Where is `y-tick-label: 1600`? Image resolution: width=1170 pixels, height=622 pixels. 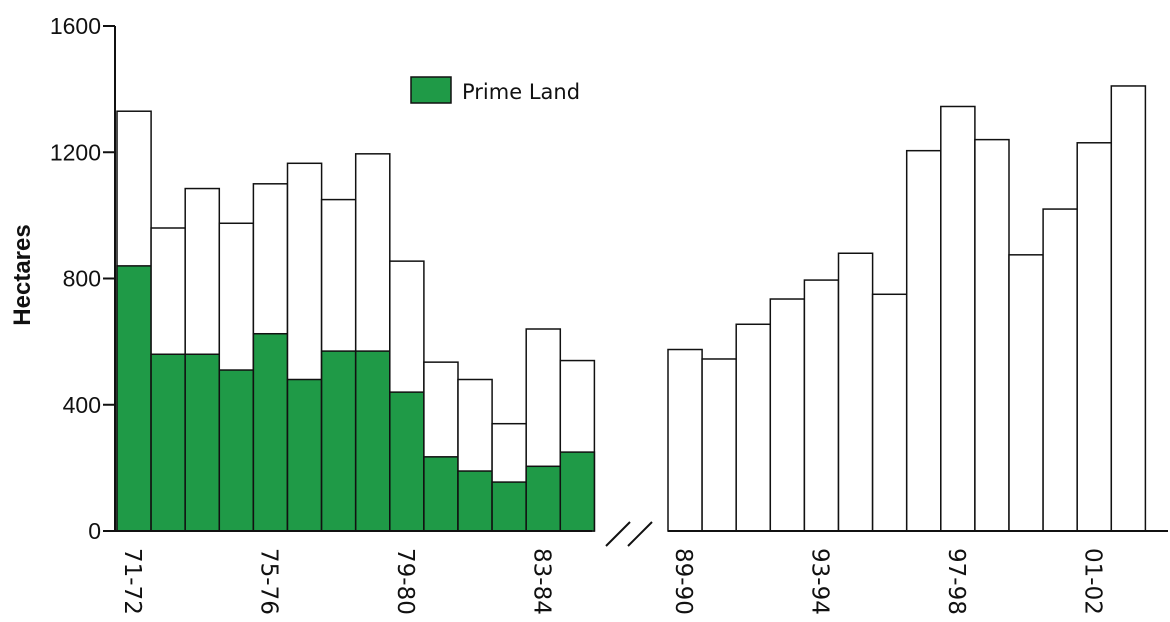
y-tick-label: 1600 is located at coordinates (75, 26).